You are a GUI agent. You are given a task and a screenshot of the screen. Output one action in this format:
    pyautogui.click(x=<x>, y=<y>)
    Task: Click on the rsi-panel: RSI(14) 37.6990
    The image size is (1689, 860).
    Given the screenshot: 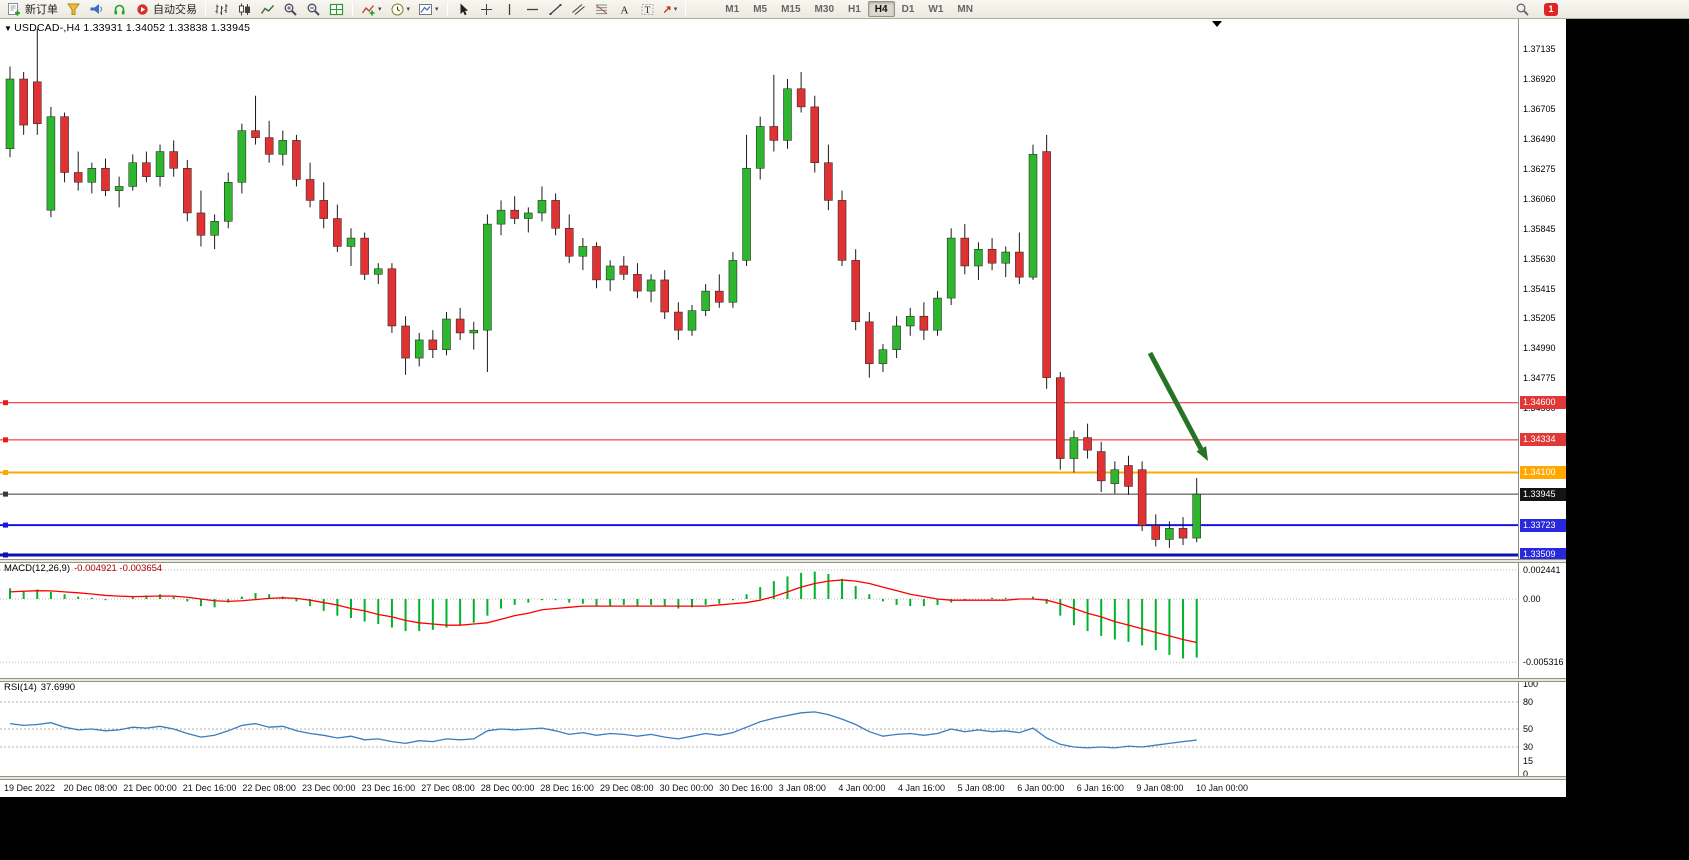 What is the action you would take?
    pyautogui.click(x=759, y=728)
    